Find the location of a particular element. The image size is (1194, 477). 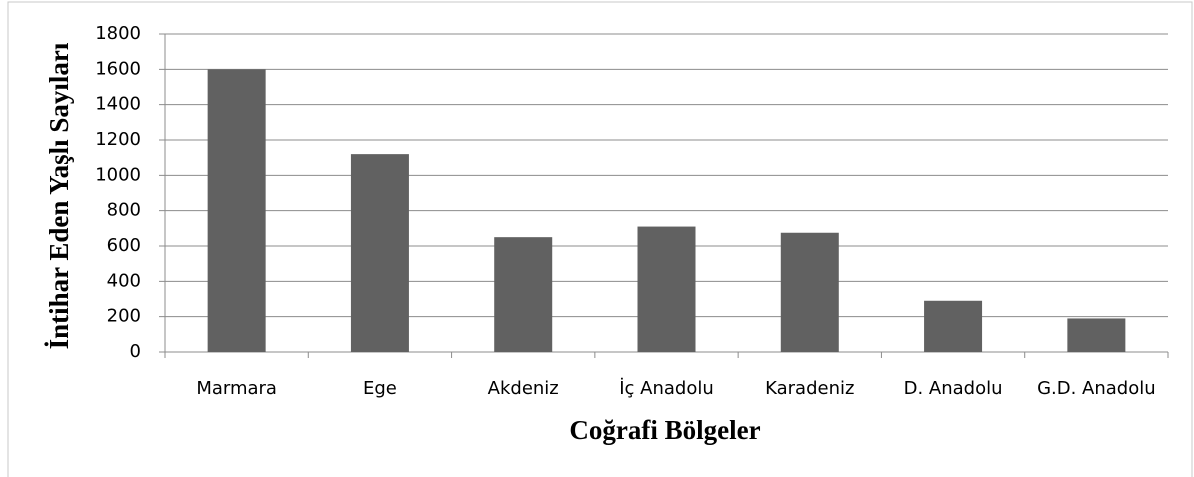

x-axis-title: Coğrafi Bölgeler is located at coordinates (664, 430).